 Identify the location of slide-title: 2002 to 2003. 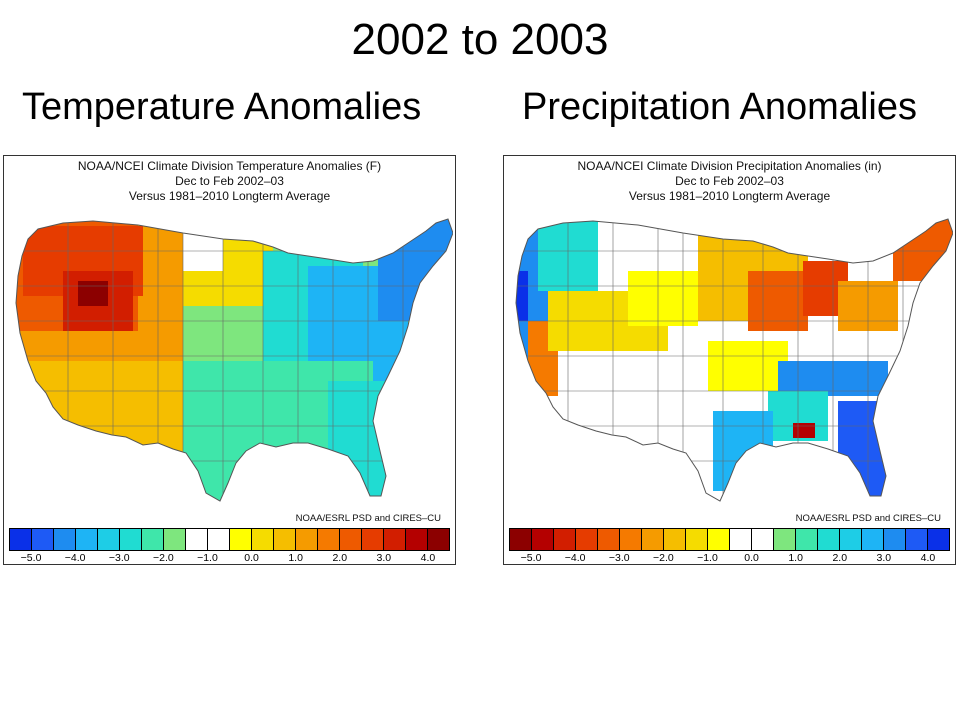
(480, 39).